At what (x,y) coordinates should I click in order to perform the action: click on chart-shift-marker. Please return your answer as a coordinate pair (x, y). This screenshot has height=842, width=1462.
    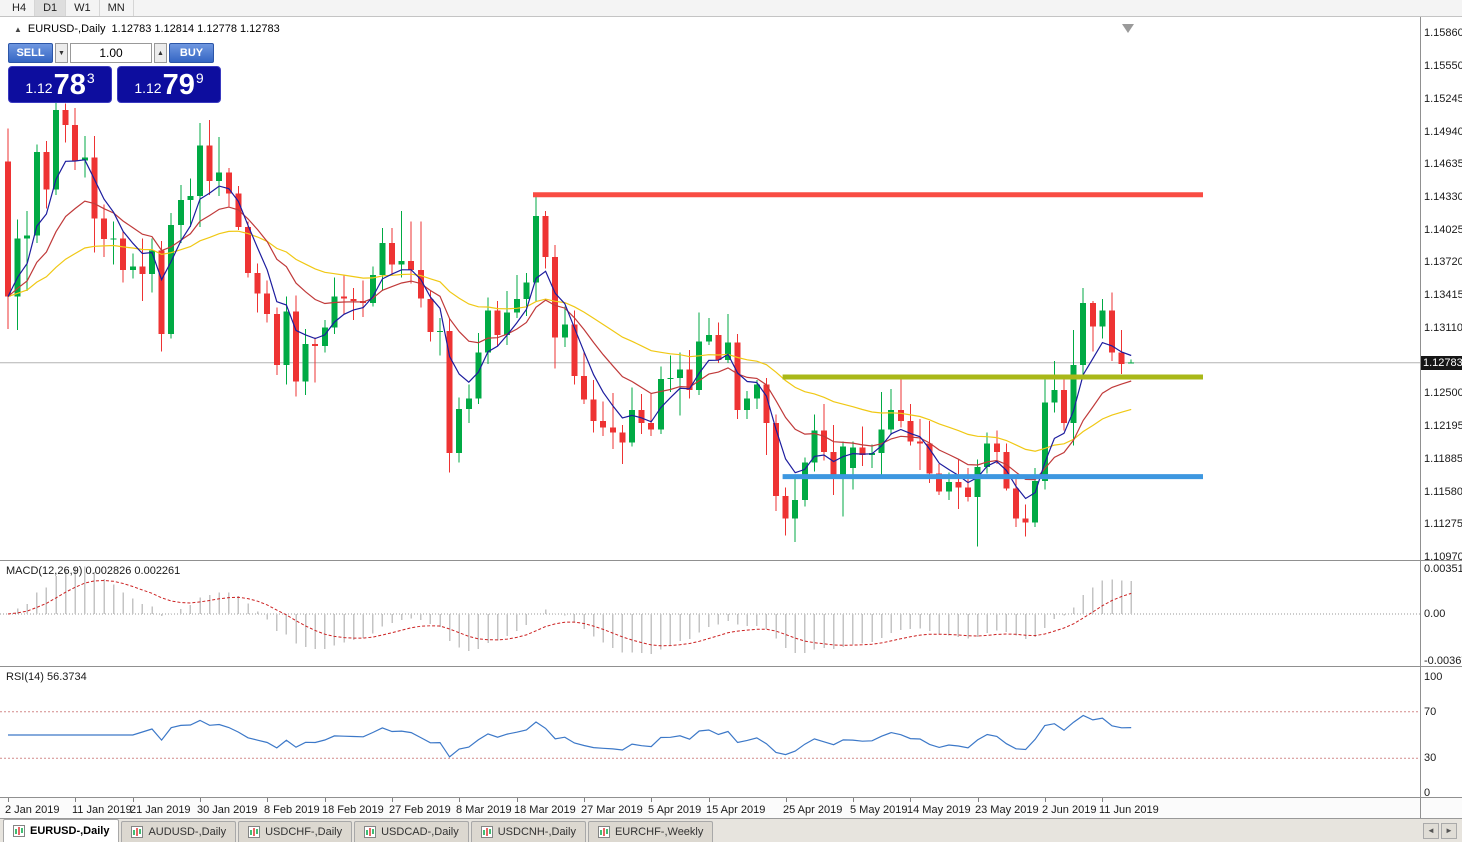
    Looking at the image, I should click on (1128, 28).